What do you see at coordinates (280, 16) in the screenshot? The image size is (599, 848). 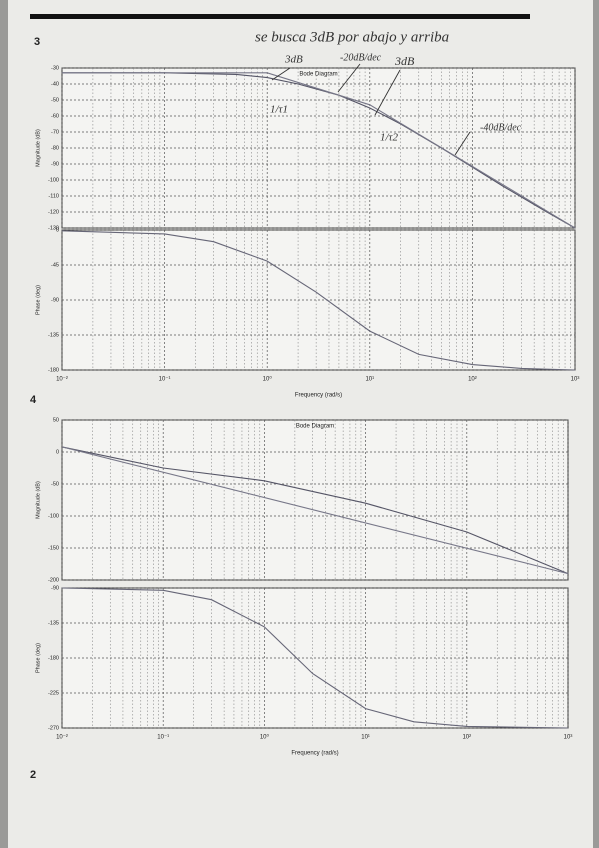 I see `top-bar` at bounding box center [280, 16].